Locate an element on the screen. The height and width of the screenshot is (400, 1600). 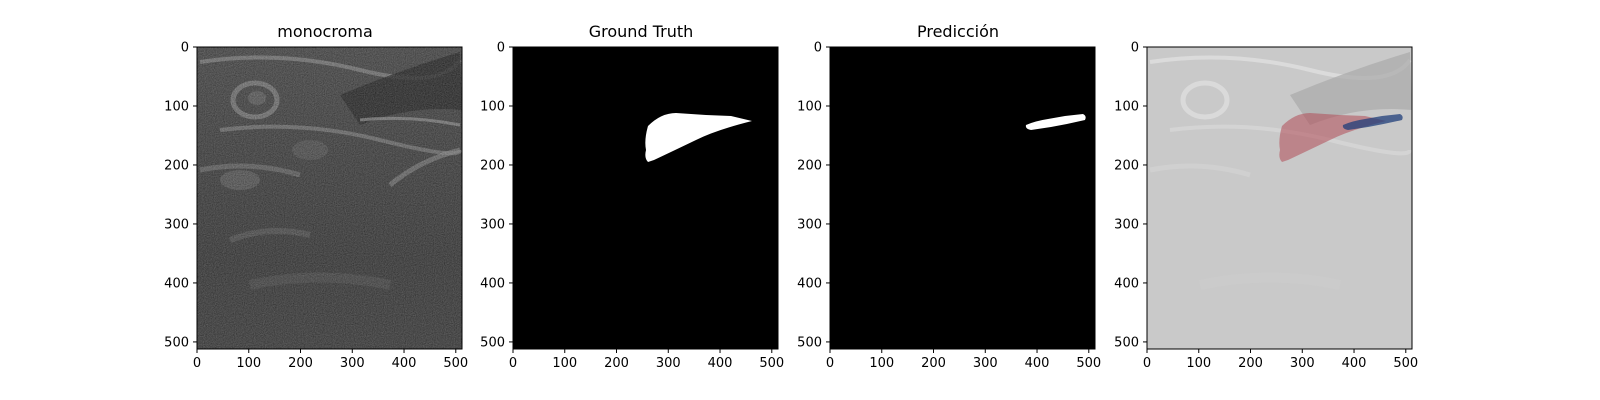
panel-title: monocroma is located at coordinates (325, 31).